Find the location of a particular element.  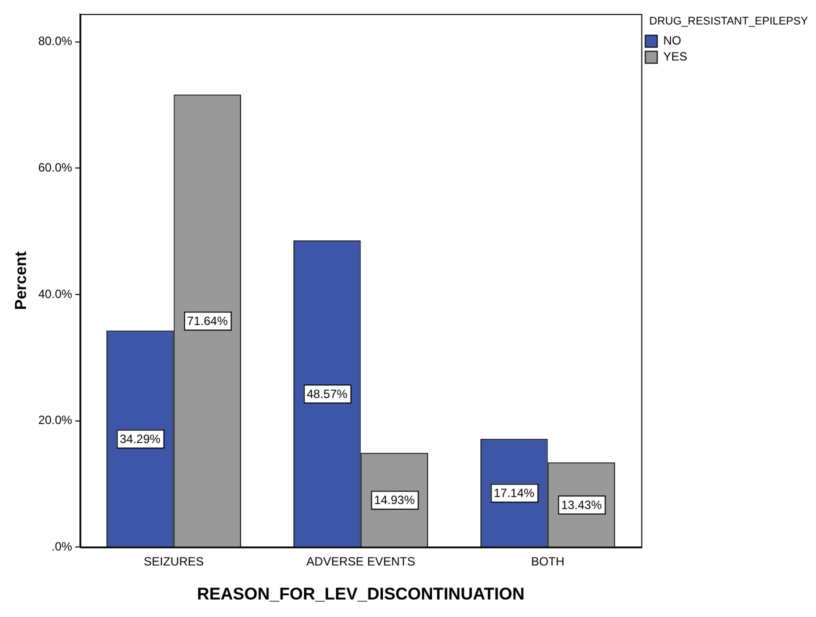

x-tick-label: ADVERSE EVENTS is located at coordinates (361, 561).